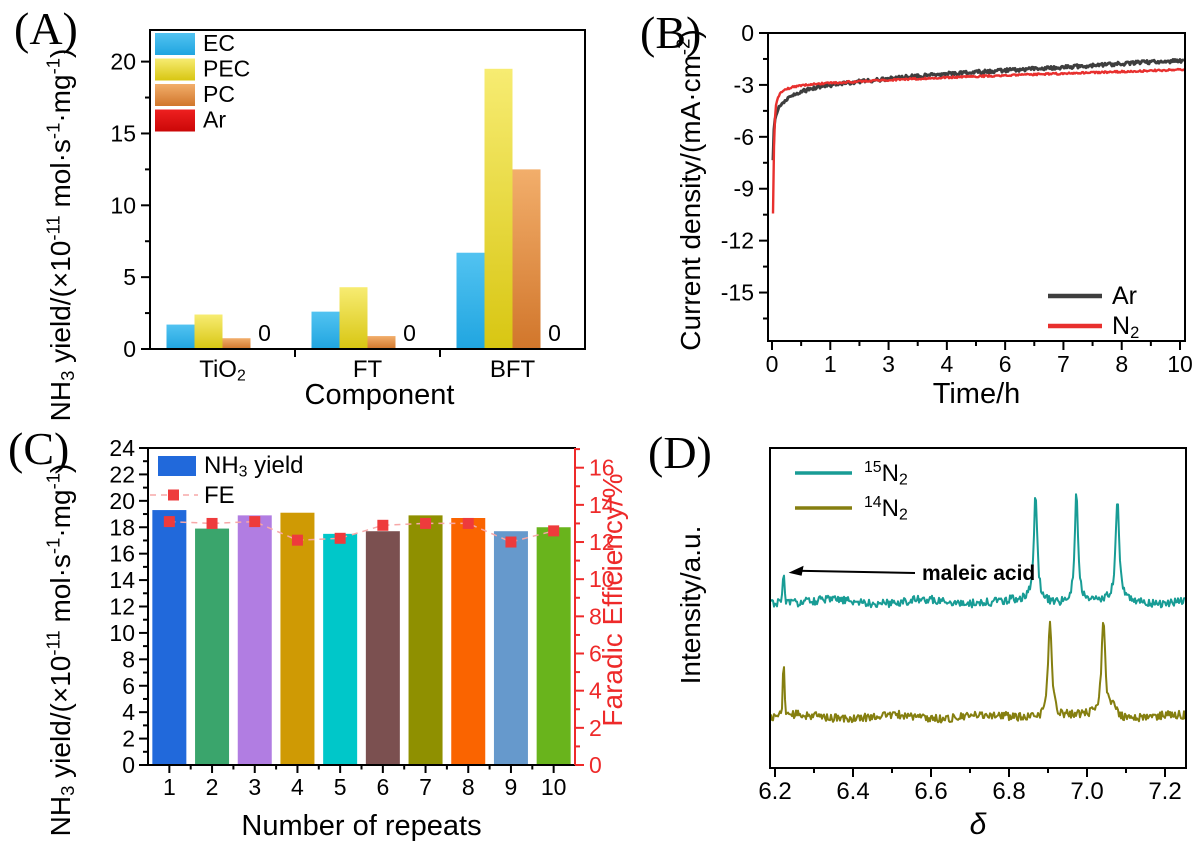 The image size is (1200, 851). What do you see at coordinates (978, 109) in the screenshot?
I see `curve-Ar` at bounding box center [978, 109].